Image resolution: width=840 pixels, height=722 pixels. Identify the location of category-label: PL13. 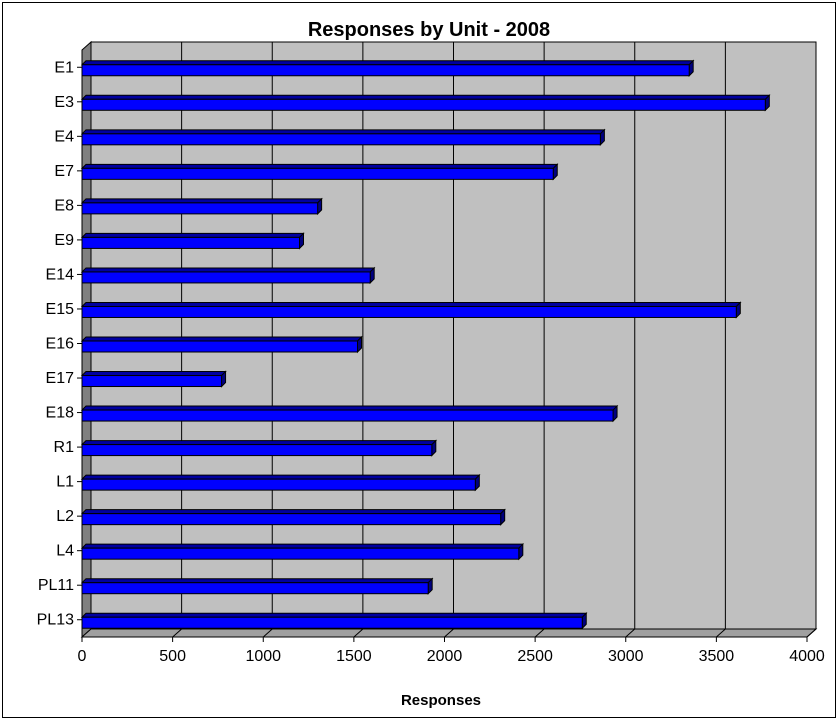
(55, 620).